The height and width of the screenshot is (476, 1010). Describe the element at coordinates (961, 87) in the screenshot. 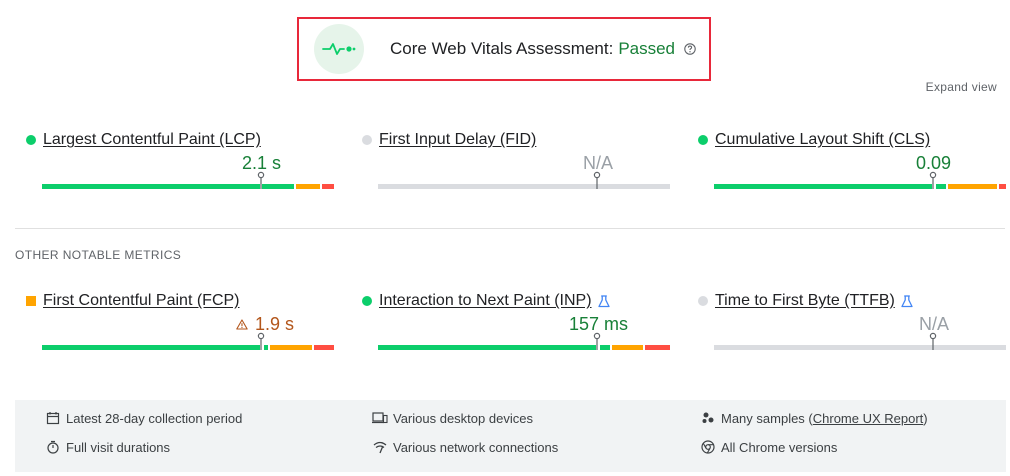

I see `expand-view-link: Expand view` at that location.